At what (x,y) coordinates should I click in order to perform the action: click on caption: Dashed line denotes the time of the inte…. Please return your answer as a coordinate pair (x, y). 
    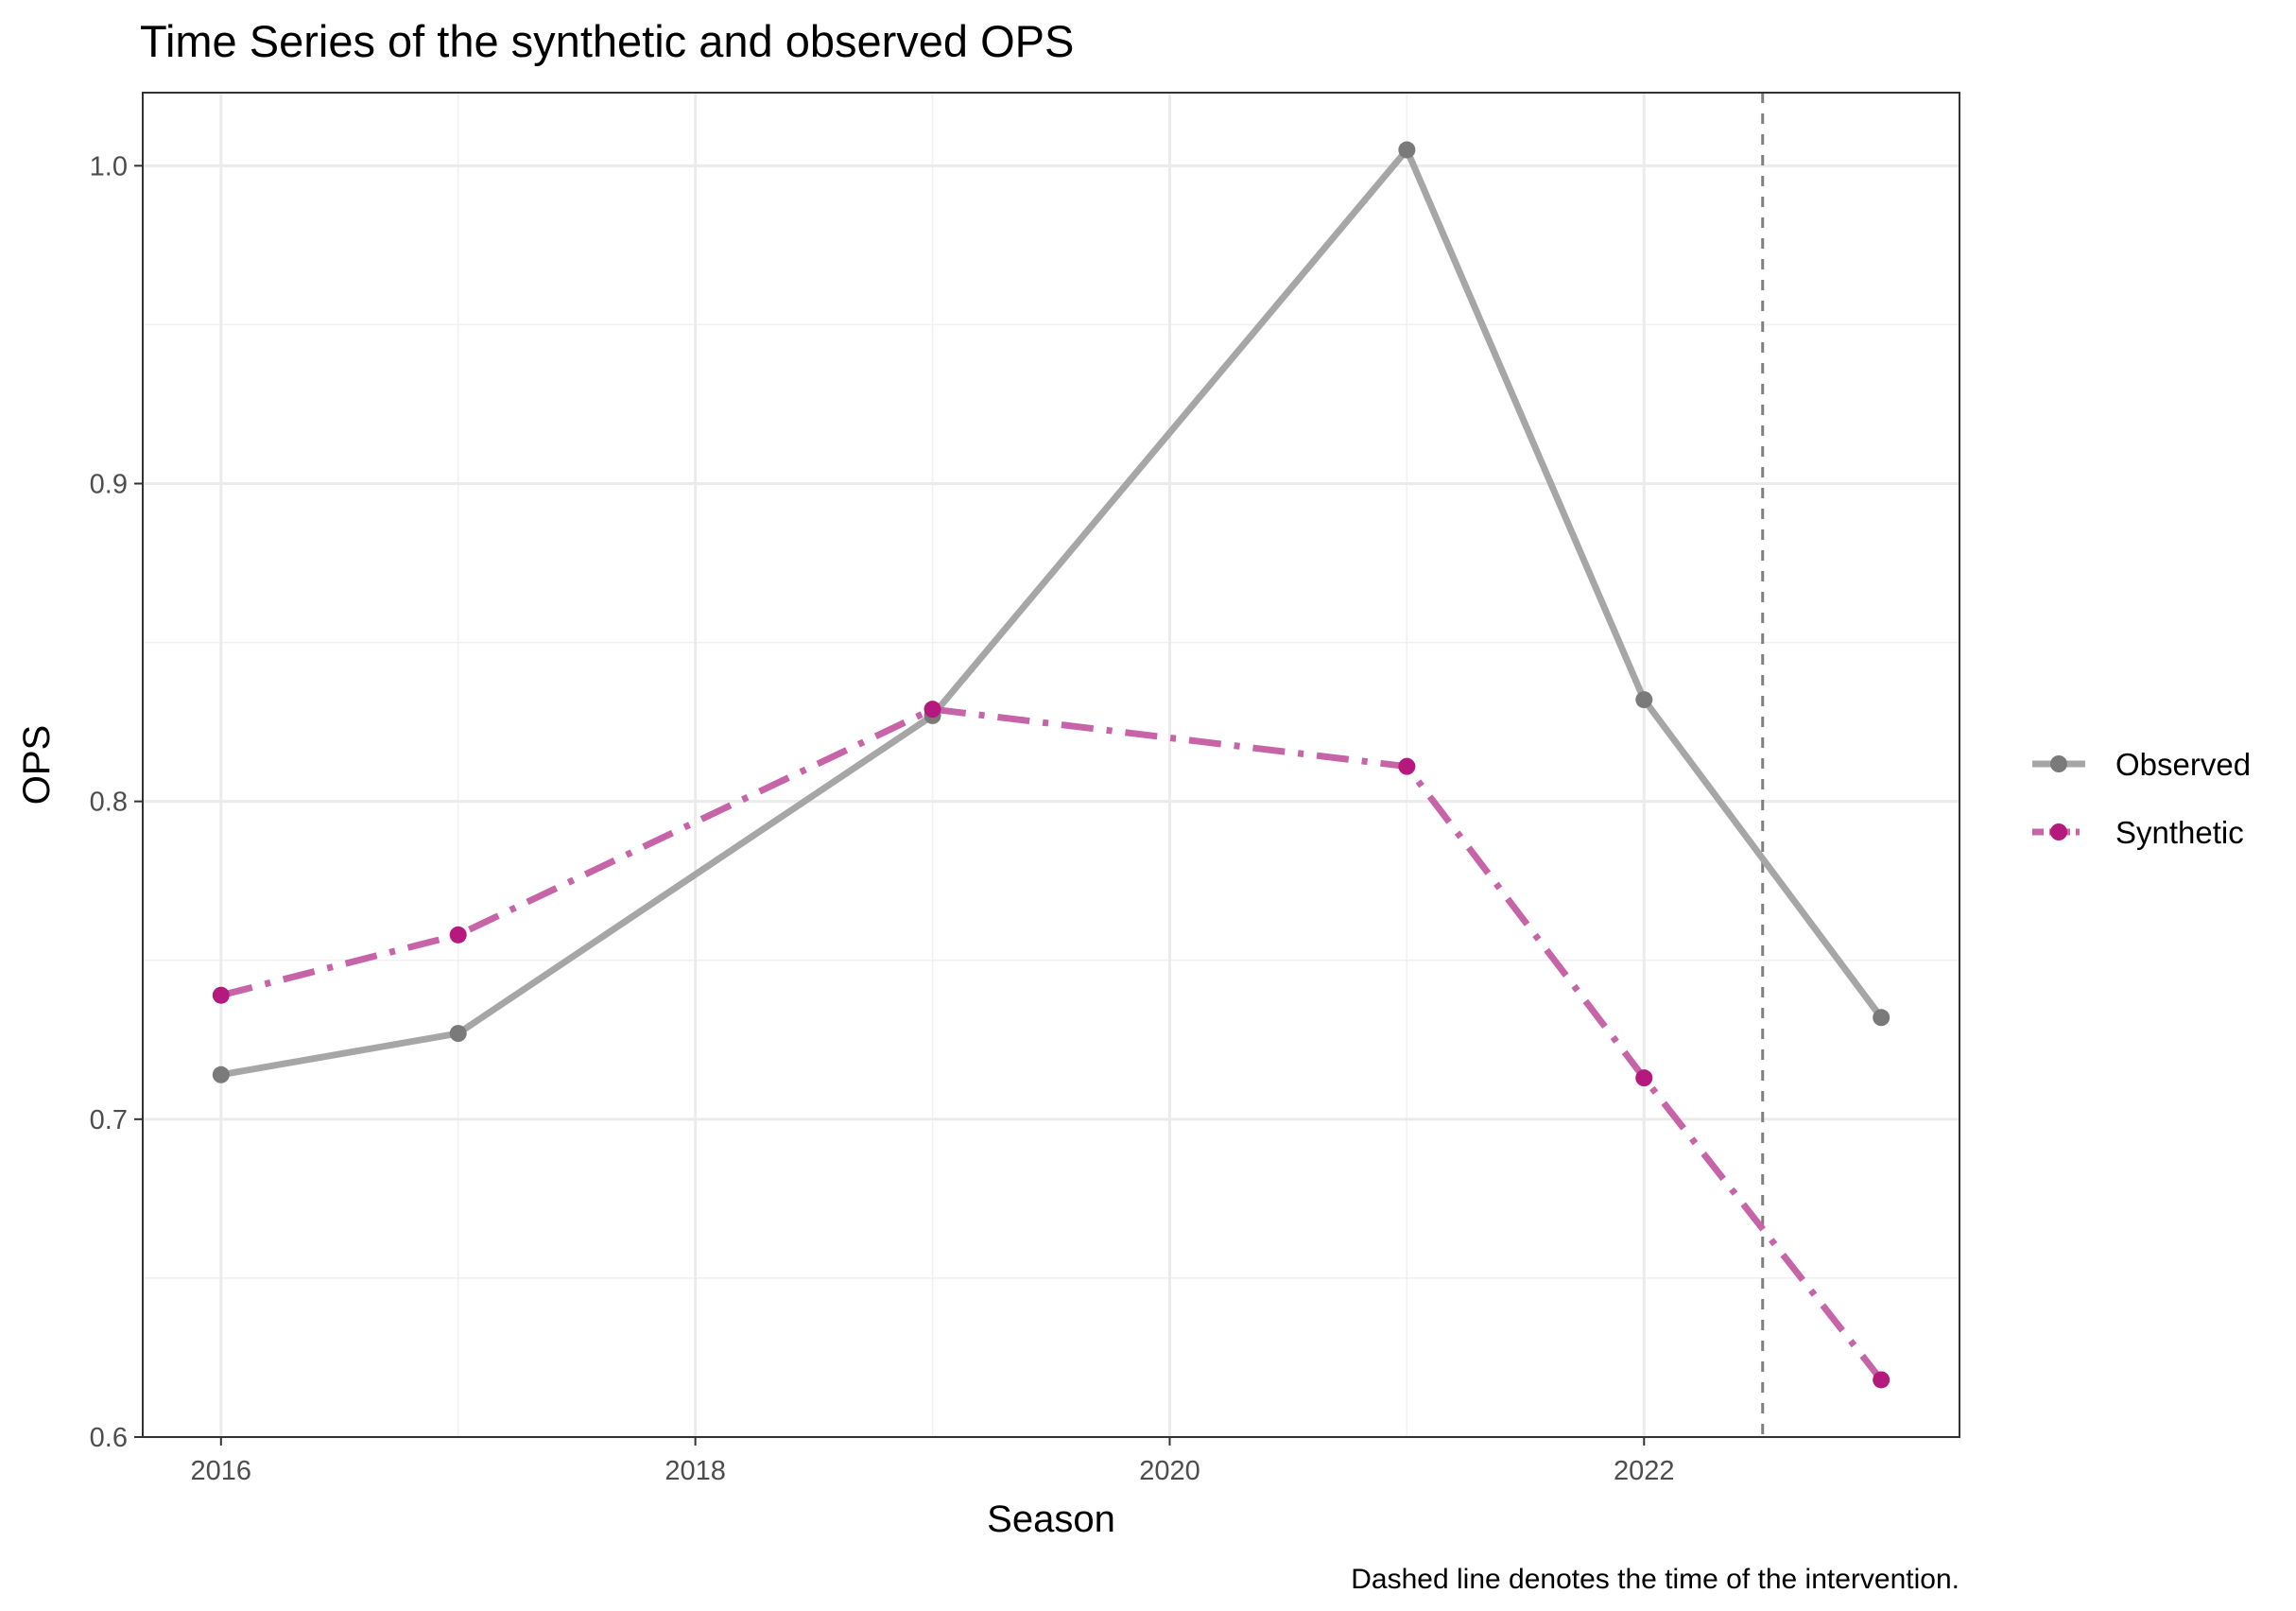
    Looking at the image, I should click on (1655, 1579).